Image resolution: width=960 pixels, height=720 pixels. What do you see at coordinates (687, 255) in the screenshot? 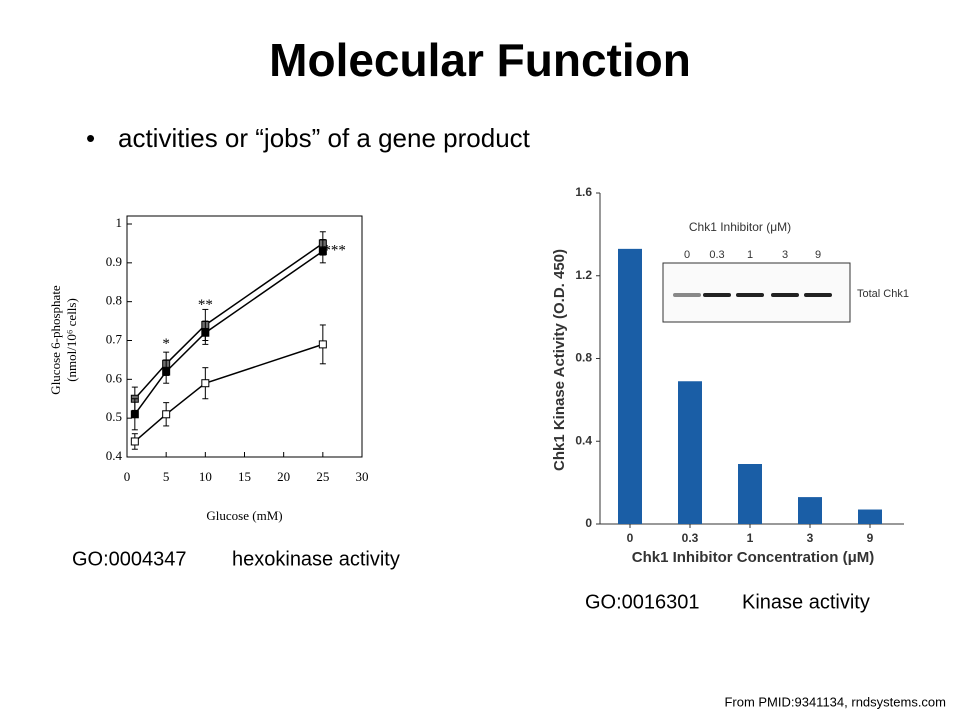
I see `lane-label: 0` at bounding box center [687, 255].